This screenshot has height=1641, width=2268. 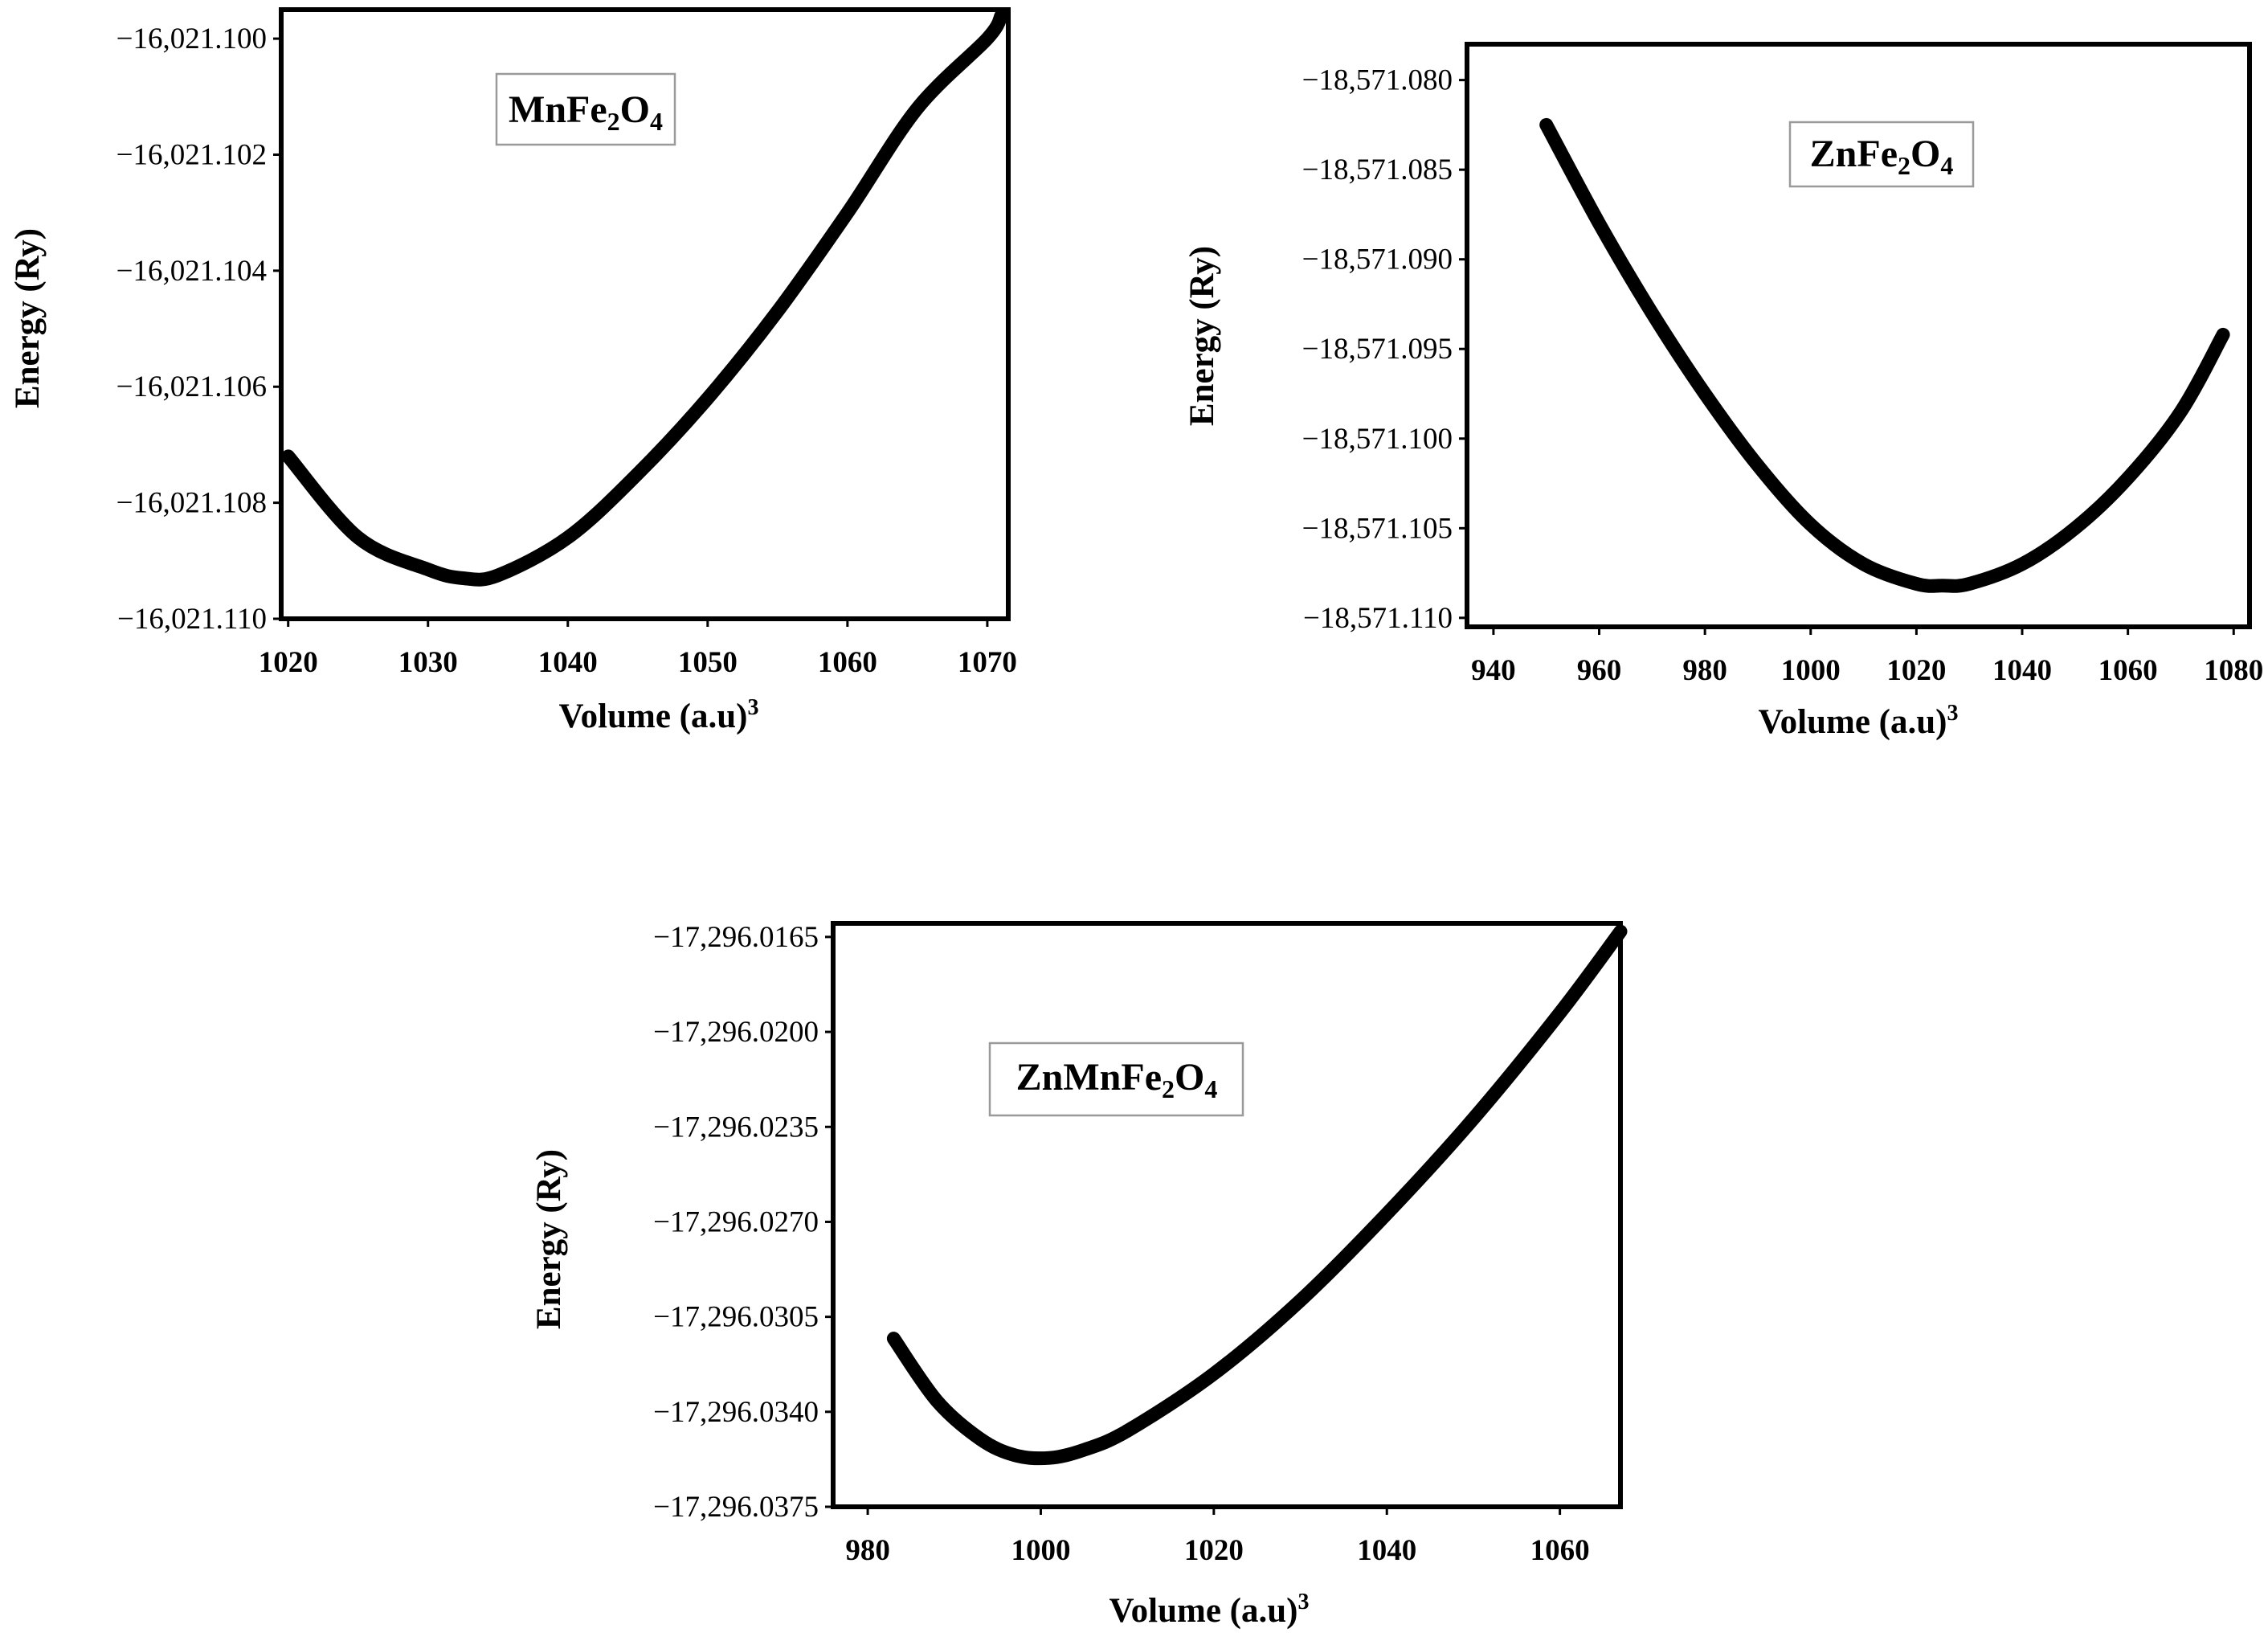 What do you see at coordinates (191, 39) in the screenshot?
I see `y-tick-label: −16,021.100` at bounding box center [191, 39].